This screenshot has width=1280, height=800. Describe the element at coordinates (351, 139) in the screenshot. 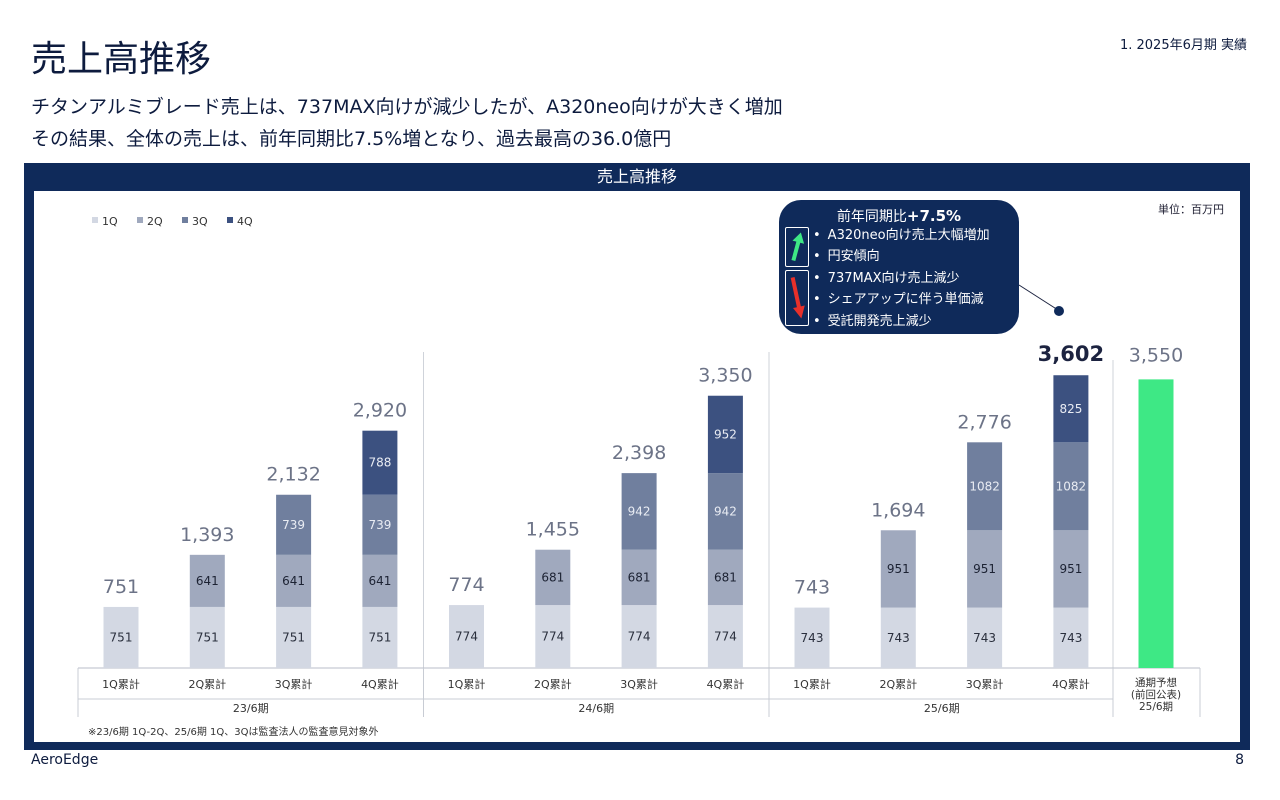

I see `subtitle-line-2: その結果、全体の売上は、前年同期比7.5%増となり、過去最高の36.0億円` at that location.